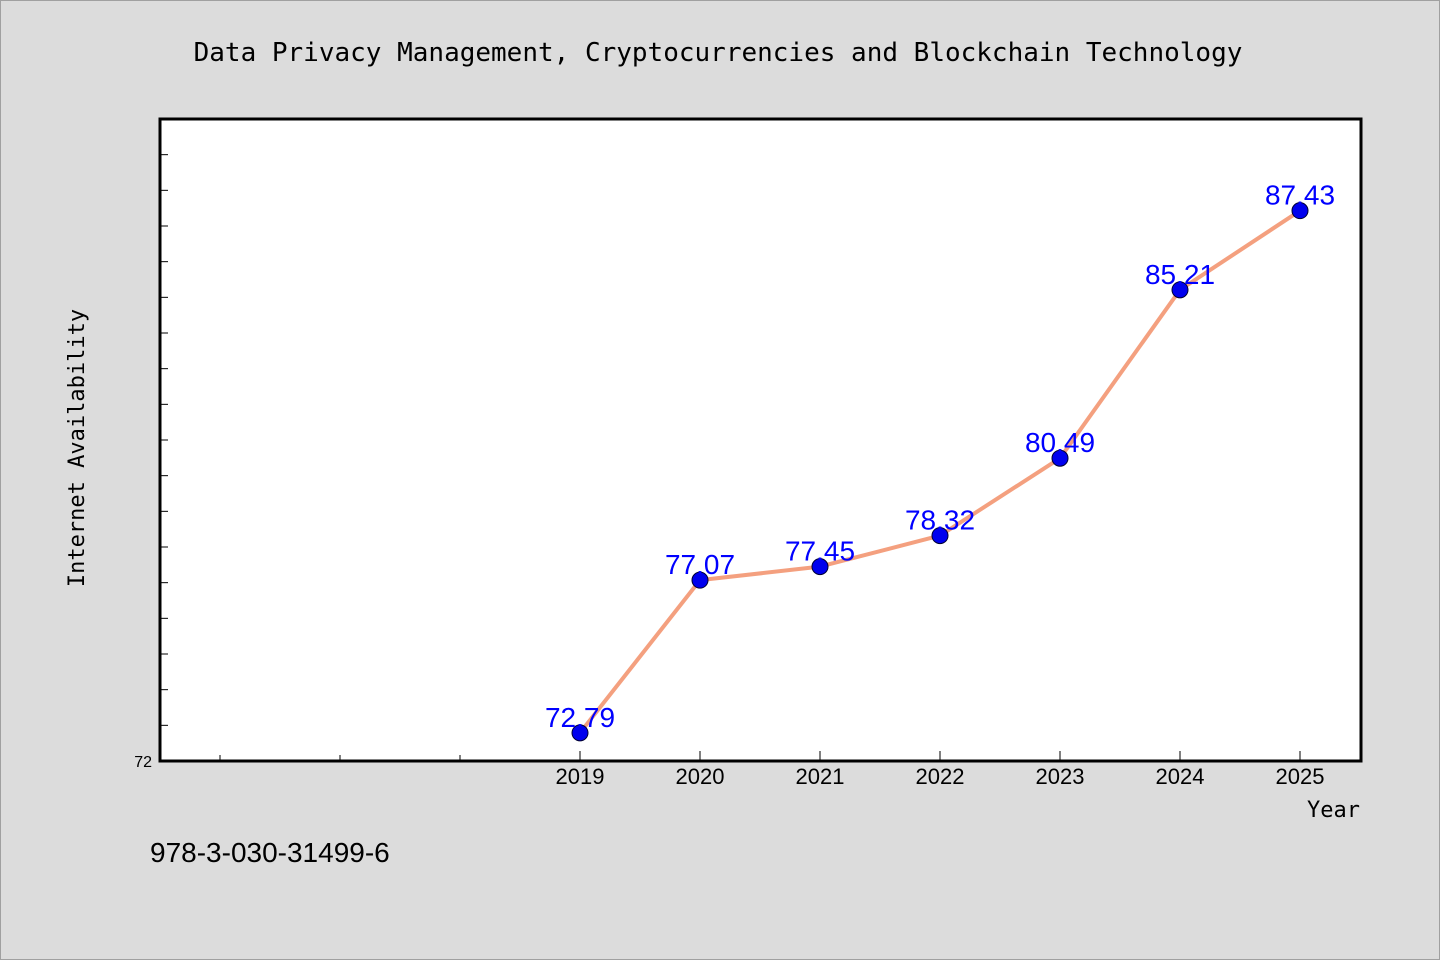  I want to click on data-label: 87.43, so click(1300, 195).